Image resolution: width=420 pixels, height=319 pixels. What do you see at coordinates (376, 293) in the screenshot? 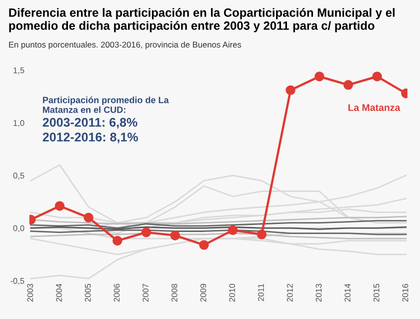
I see `x-tick-label: 2015` at bounding box center [376, 293].